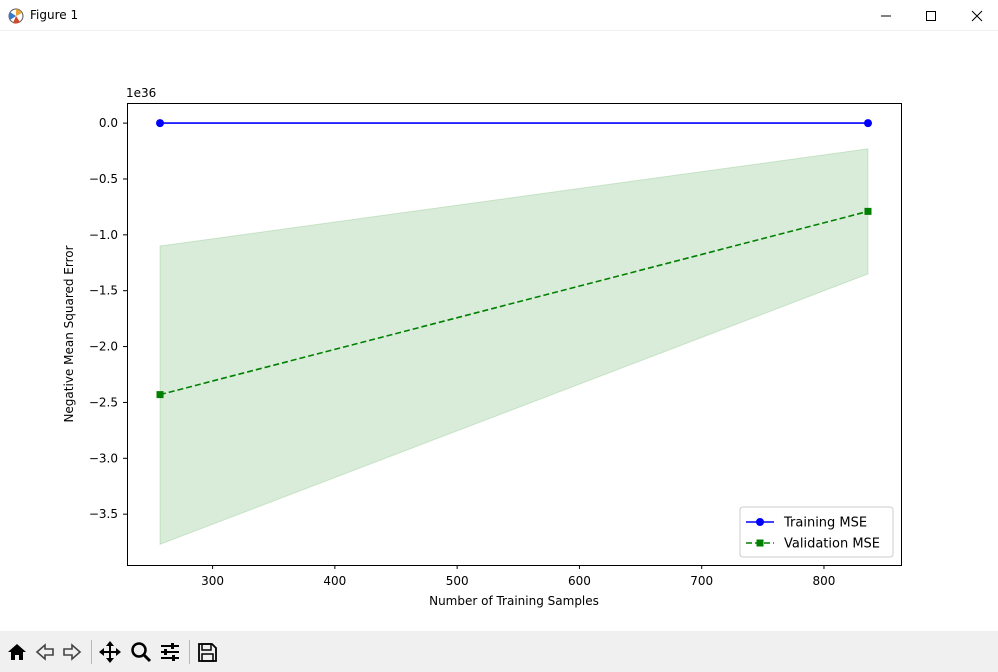 Image resolution: width=998 pixels, height=672 pixels. Describe the element at coordinates (824, 581) in the screenshot. I see `x-tick-label: 800` at that location.